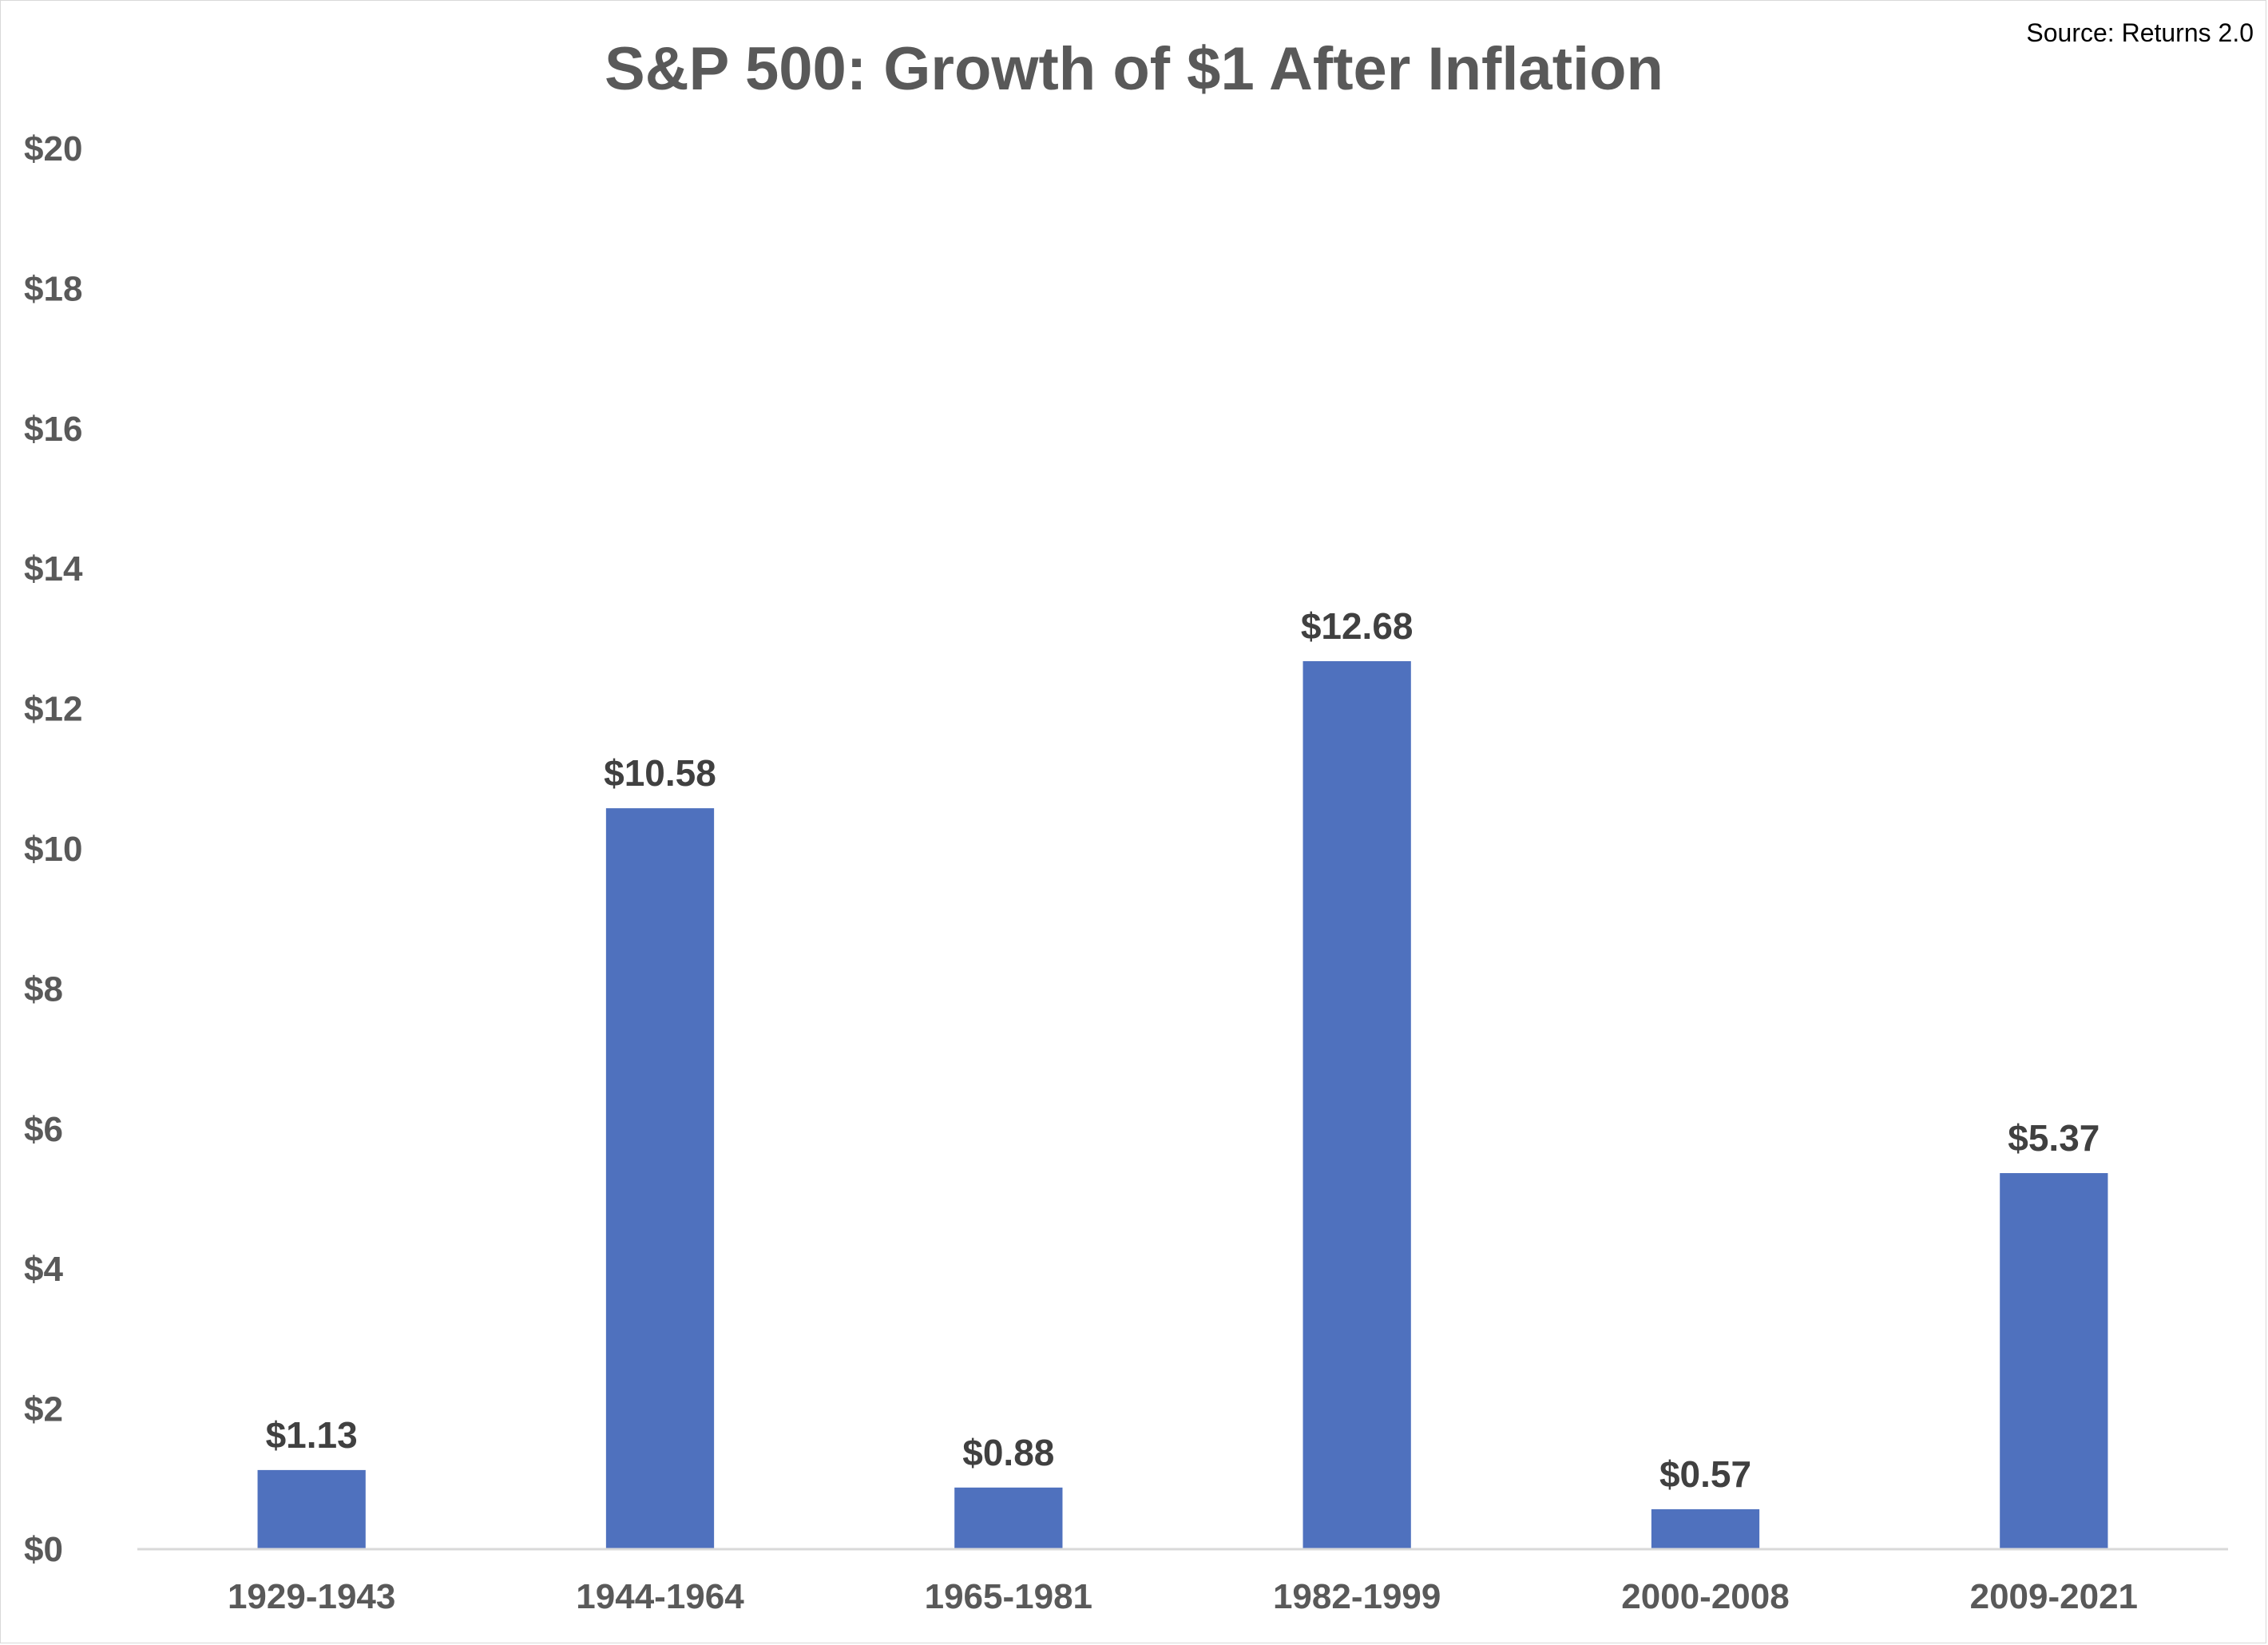  What do you see at coordinates (53, 709) in the screenshot?
I see `y-tick-label: $12` at bounding box center [53, 709].